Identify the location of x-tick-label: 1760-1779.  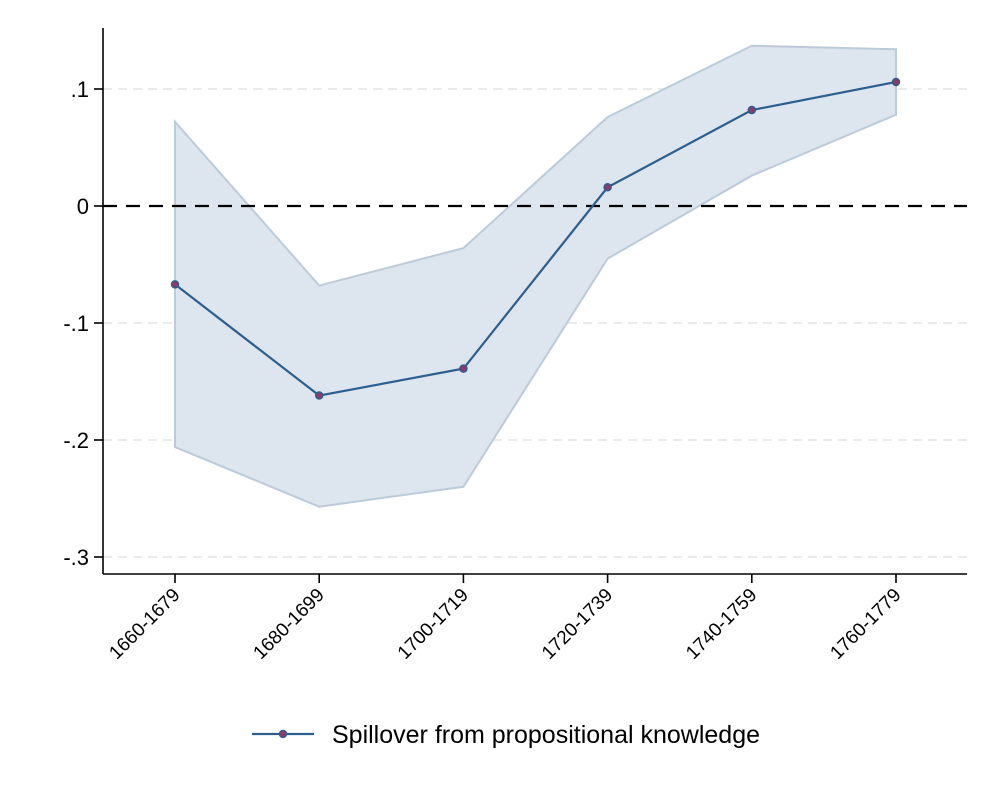
(865, 624).